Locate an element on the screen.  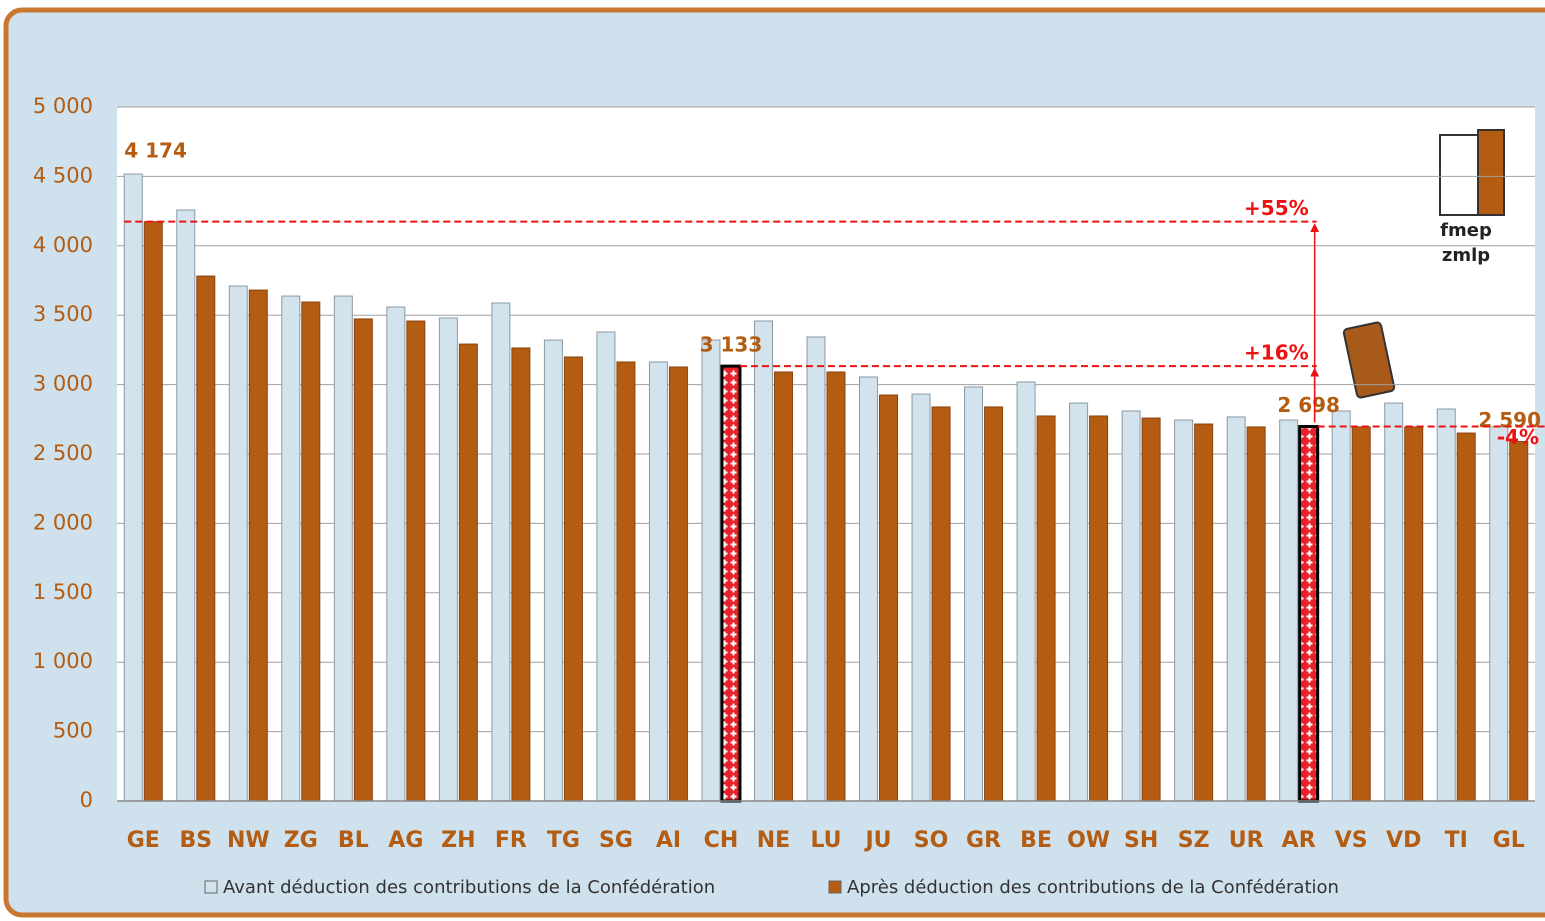
x-tick-label: SZ is located at coordinates (1194, 840).